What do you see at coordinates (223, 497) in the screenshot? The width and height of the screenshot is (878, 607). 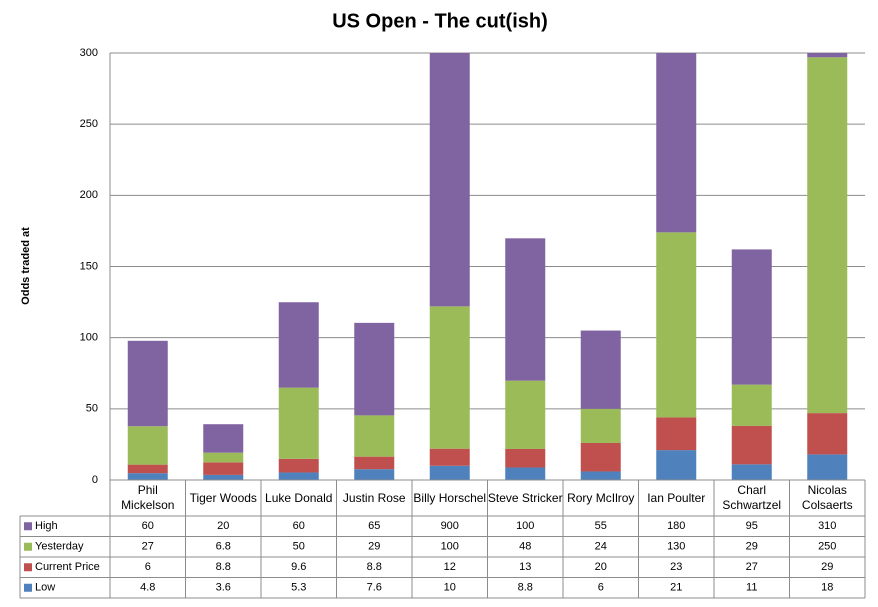 I see `x-tick-label: Tiger Woods` at bounding box center [223, 497].